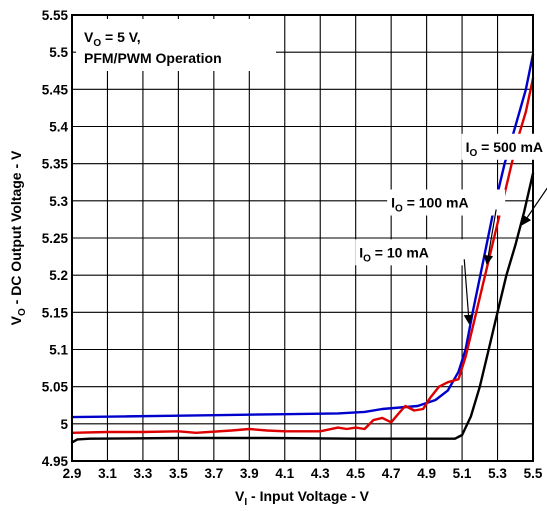  What do you see at coordinates (72, 473) in the screenshot?
I see `x-tick-label: 2.9` at bounding box center [72, 473].